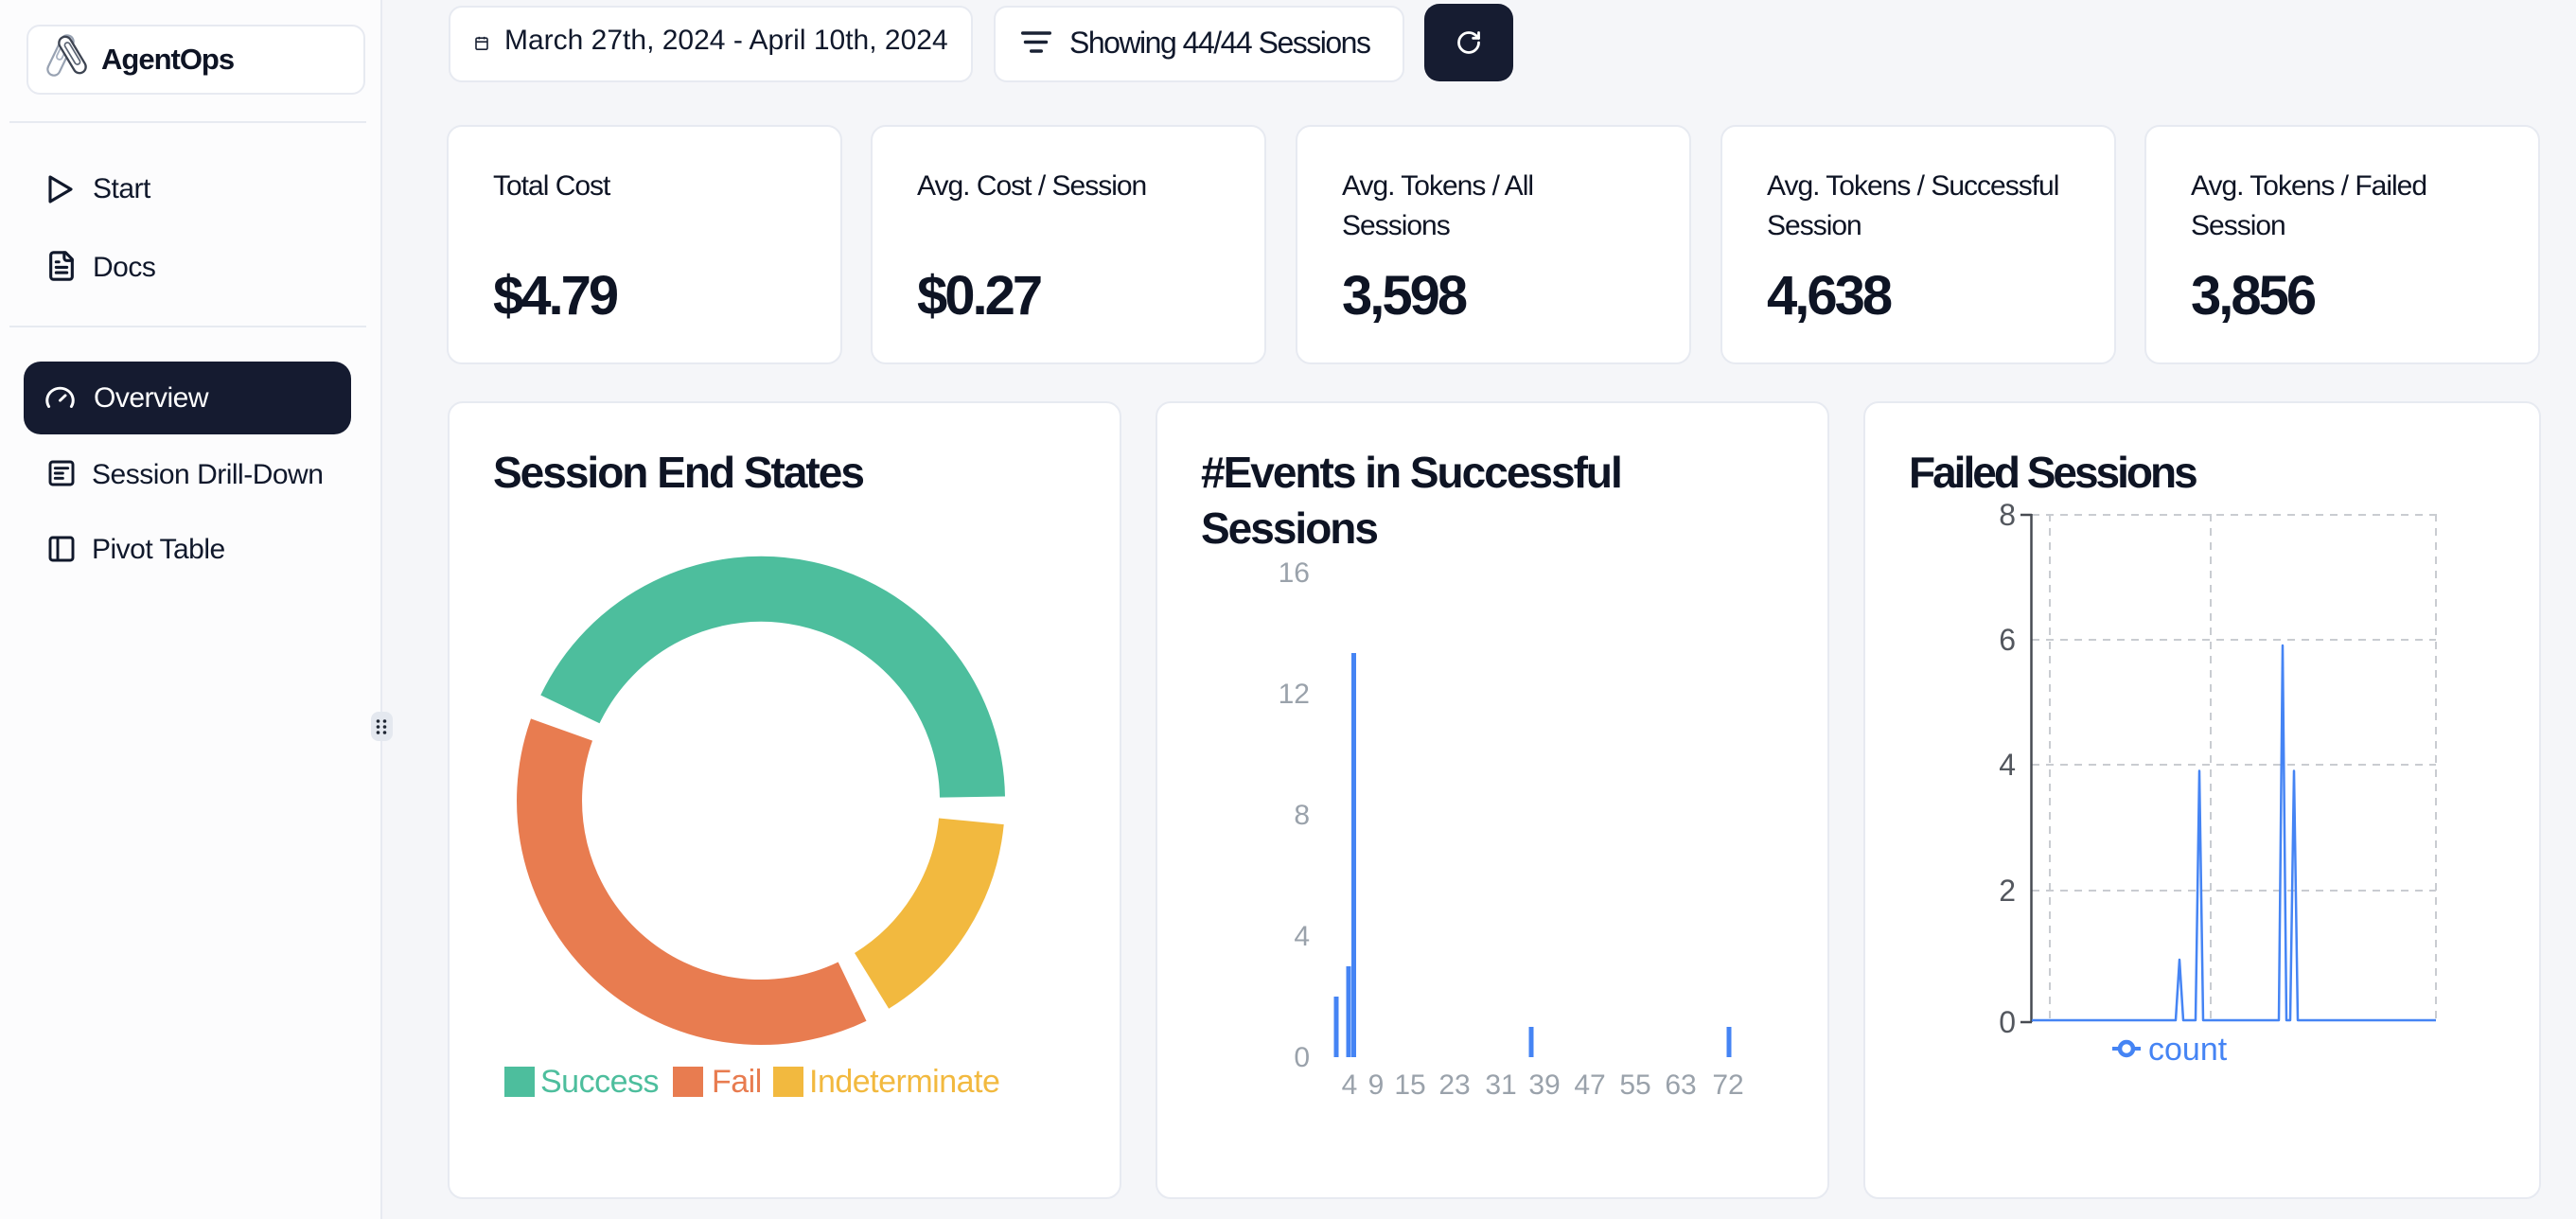  Describe the element at coordinates (599, 1082) in the screenshot. I see `svg-text: Success` at that location.